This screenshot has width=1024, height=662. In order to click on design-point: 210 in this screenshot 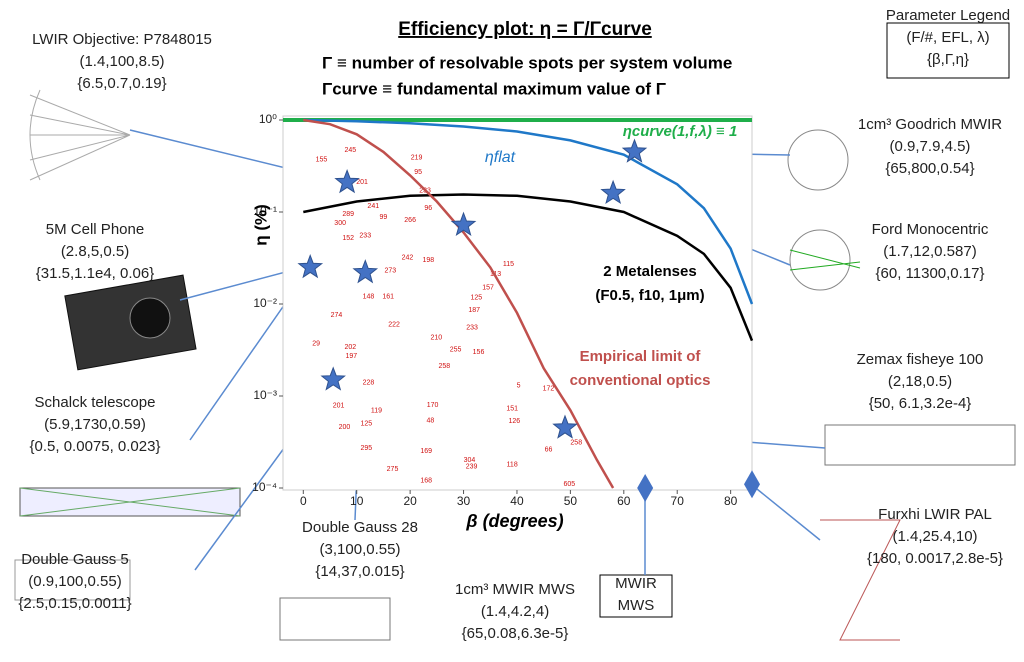, I will do `click(436, 338)`.